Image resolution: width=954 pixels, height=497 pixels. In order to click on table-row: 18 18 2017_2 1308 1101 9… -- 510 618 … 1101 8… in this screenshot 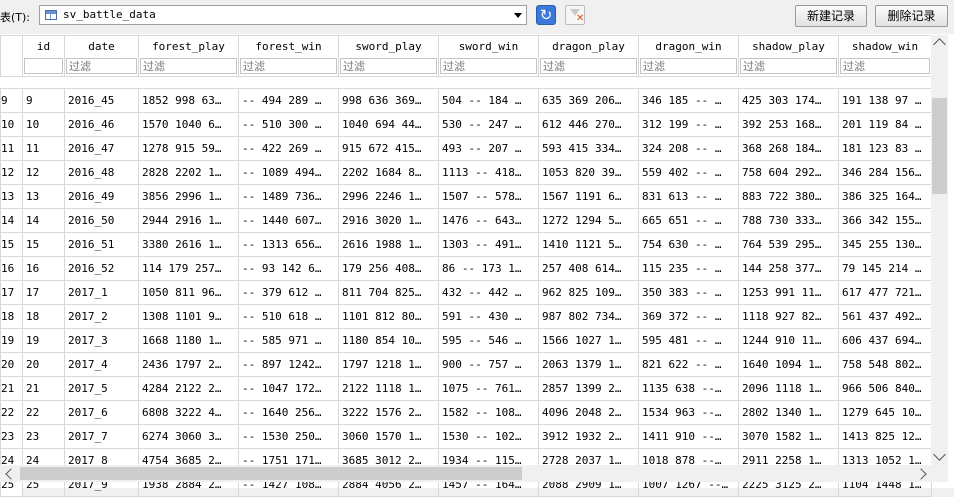, I will do `click(466, 316)`.